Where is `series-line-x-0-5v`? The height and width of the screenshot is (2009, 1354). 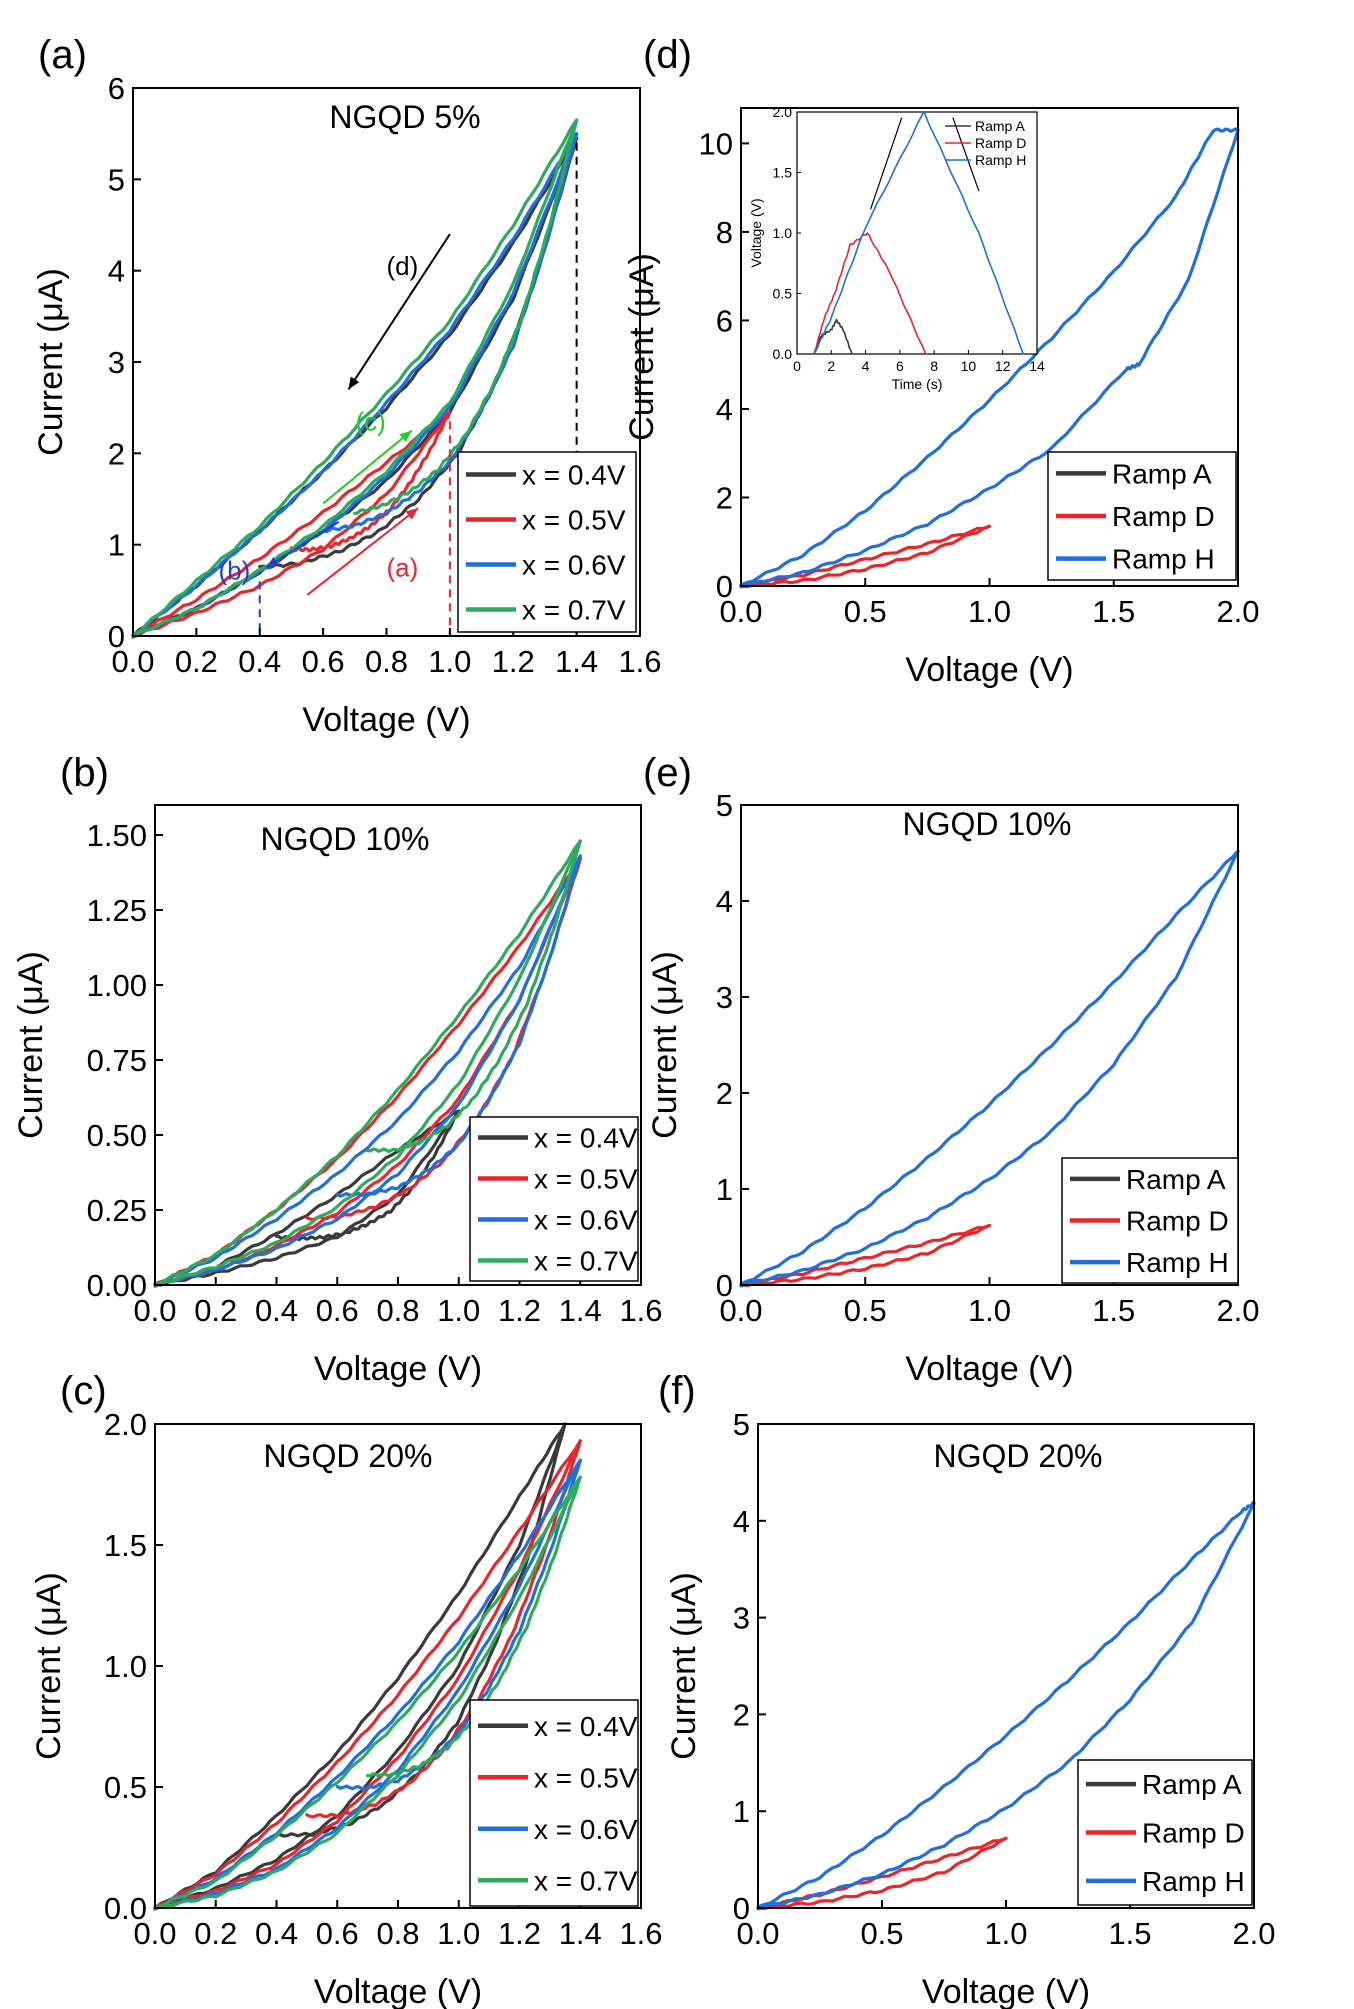 series-line-x-0-5v is located at coordinates (291, 524).